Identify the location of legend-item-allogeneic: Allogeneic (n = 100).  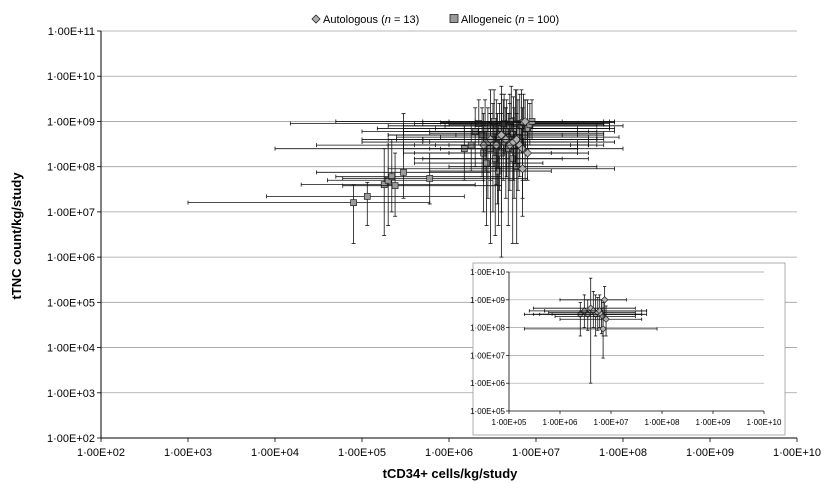
(504, 20).